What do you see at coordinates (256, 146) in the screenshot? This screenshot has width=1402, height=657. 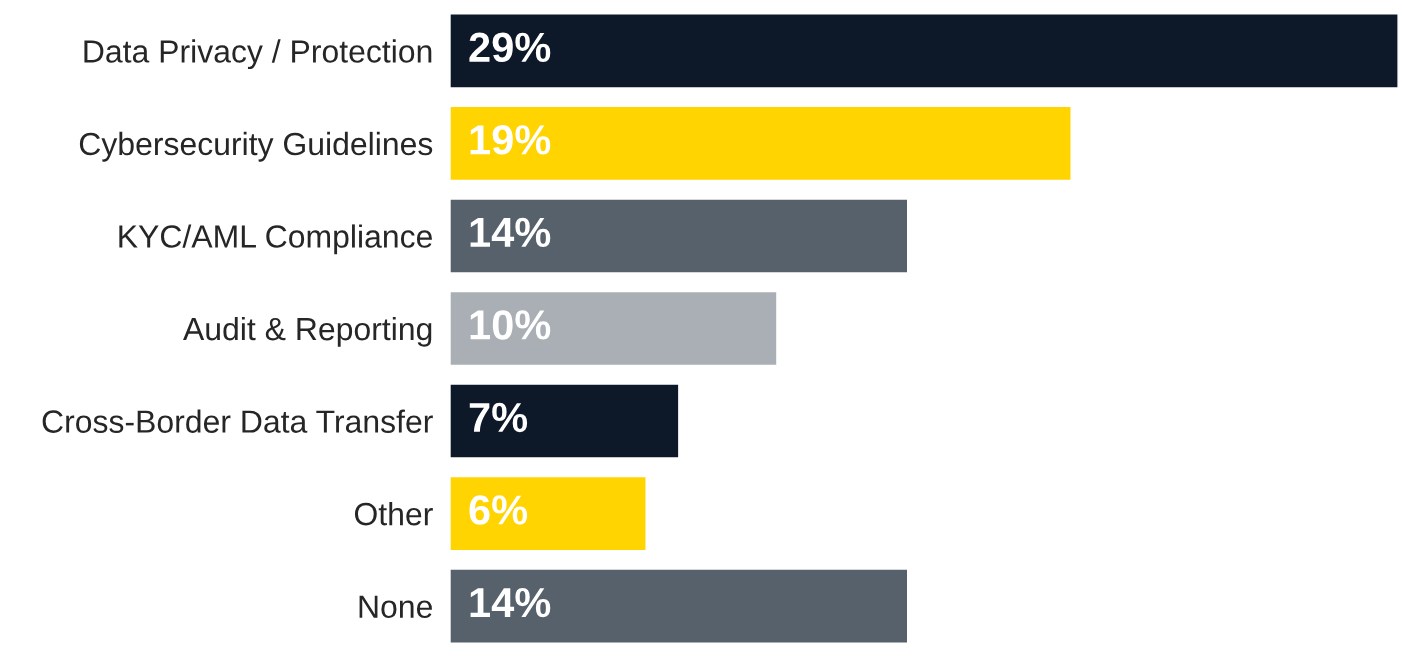 I see `y-tick-label: Cybersecurity Guidelines` at bounding box center [256, 146].